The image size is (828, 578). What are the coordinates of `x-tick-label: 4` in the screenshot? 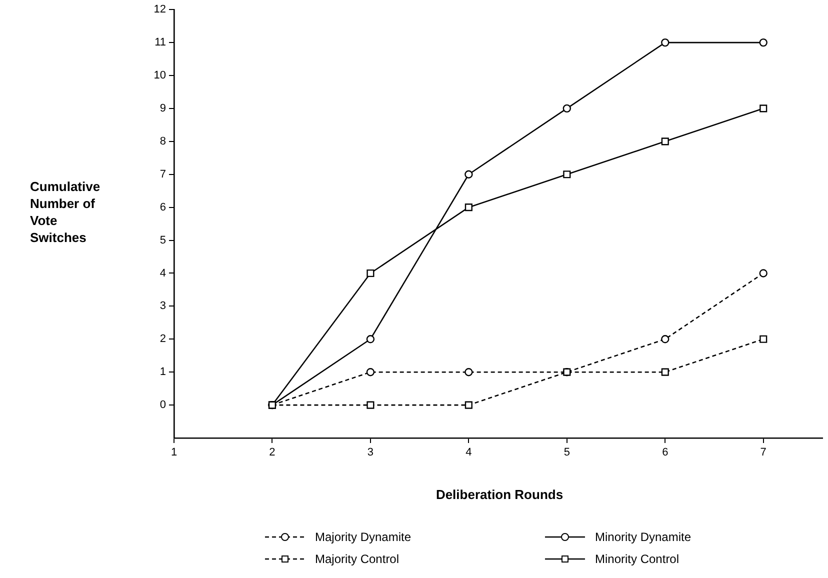 It's located at (469, 452).